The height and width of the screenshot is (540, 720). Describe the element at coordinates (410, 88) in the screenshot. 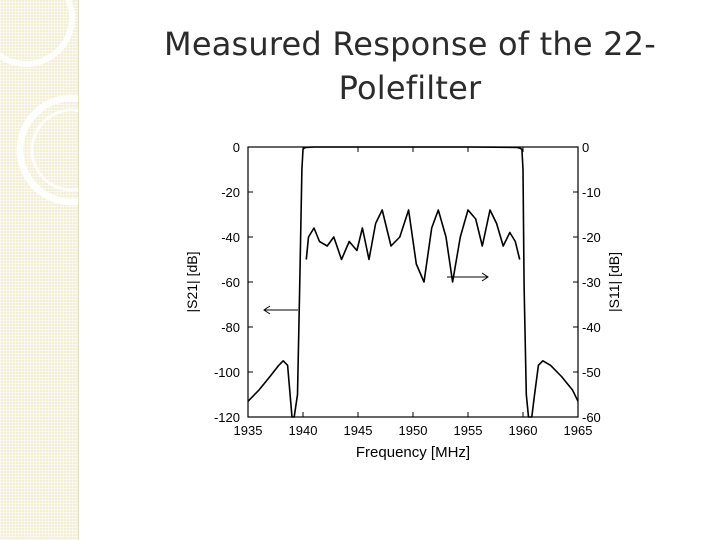

I see `slide-title-line2: Polefilter` at that location.